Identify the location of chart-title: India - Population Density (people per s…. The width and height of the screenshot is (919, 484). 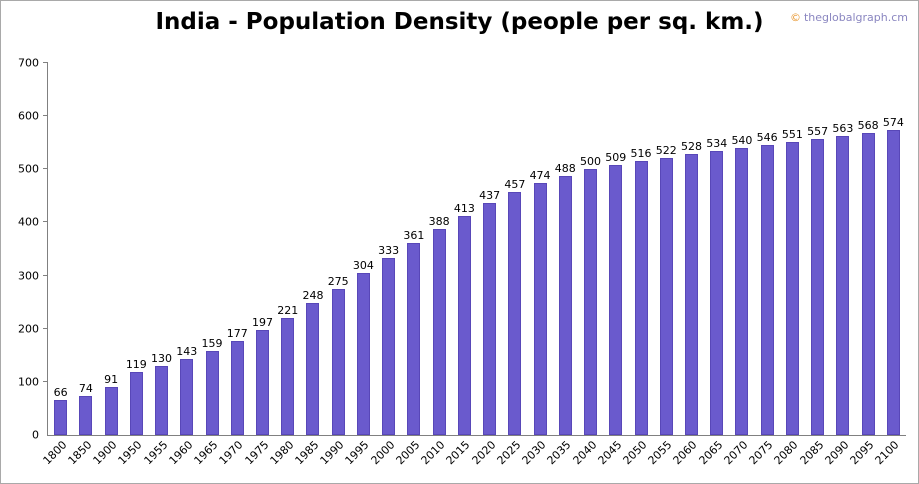
(459, 22).